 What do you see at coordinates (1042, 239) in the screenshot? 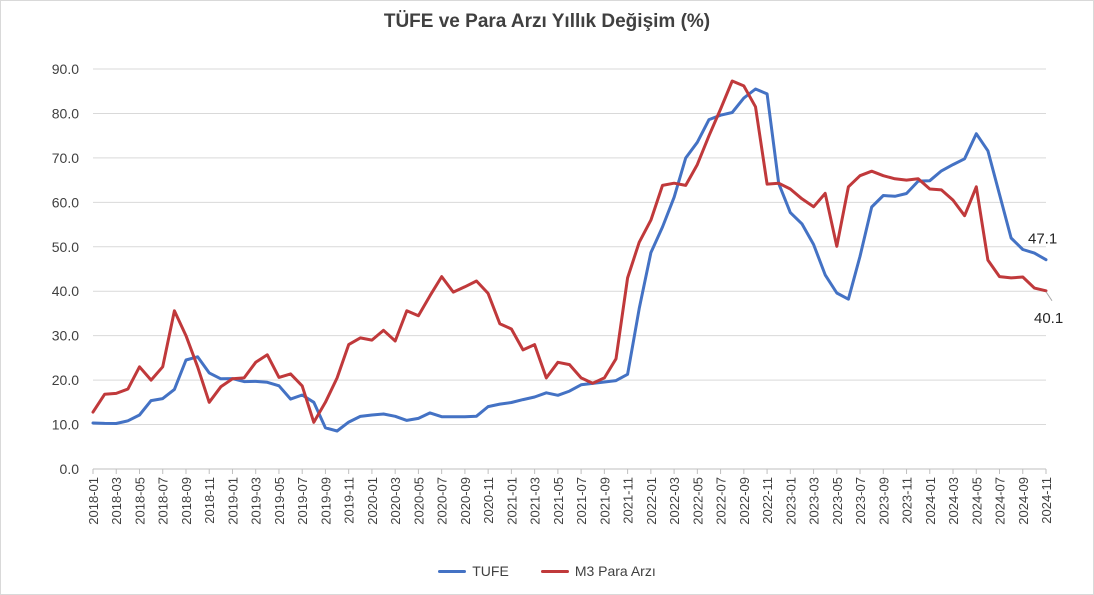
I see `data-label-tufe-last: 47.1` at bounding box center [1042, 239].